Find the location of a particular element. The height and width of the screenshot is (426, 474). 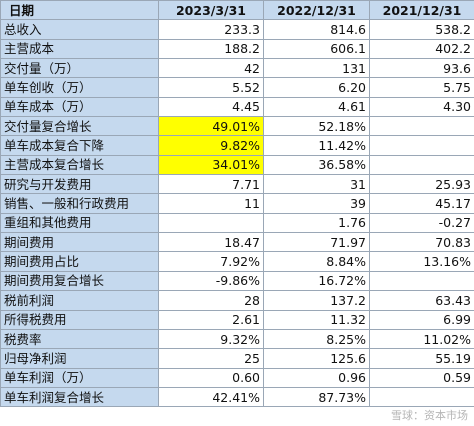

watermark: 雪球：资本市场 is located at coordinates (429, 415).